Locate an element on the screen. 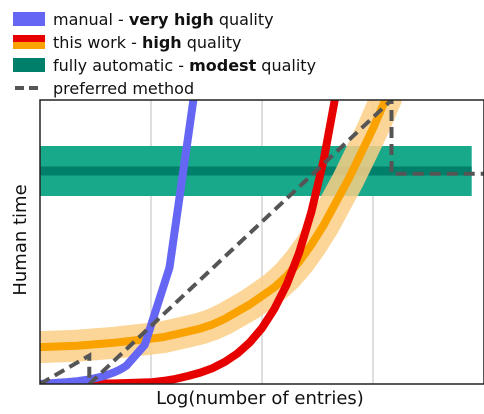 This screenshot has width=484, height=414. legend-label-2: this work - high quality is located at coordinates (147, 42).